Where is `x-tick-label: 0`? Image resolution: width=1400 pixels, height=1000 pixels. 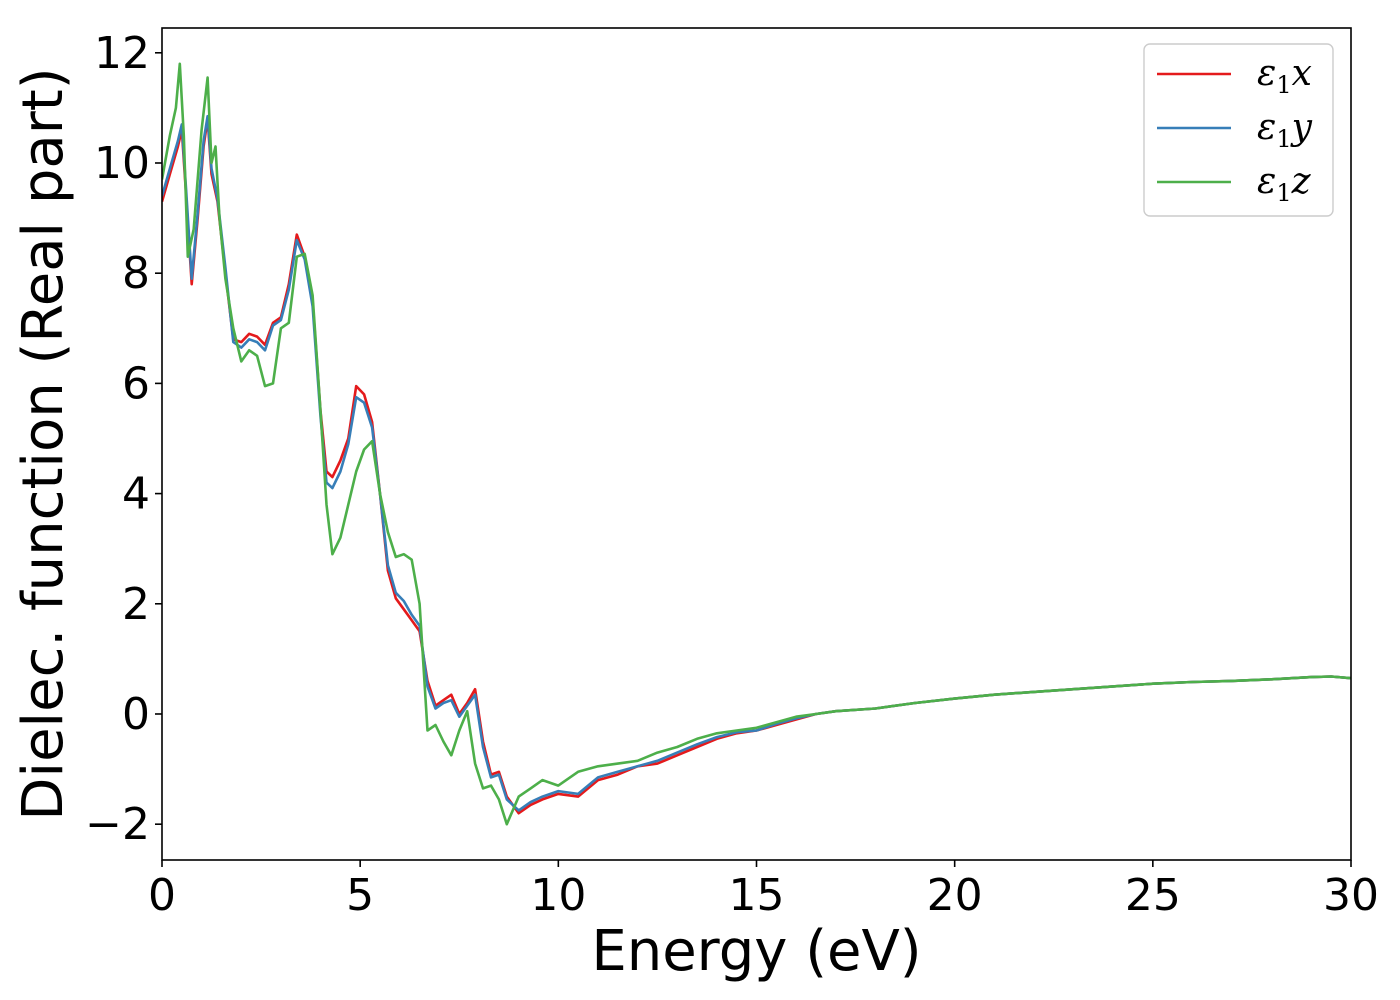
x-tick-label: 0 is located at coordinates (162, 895).